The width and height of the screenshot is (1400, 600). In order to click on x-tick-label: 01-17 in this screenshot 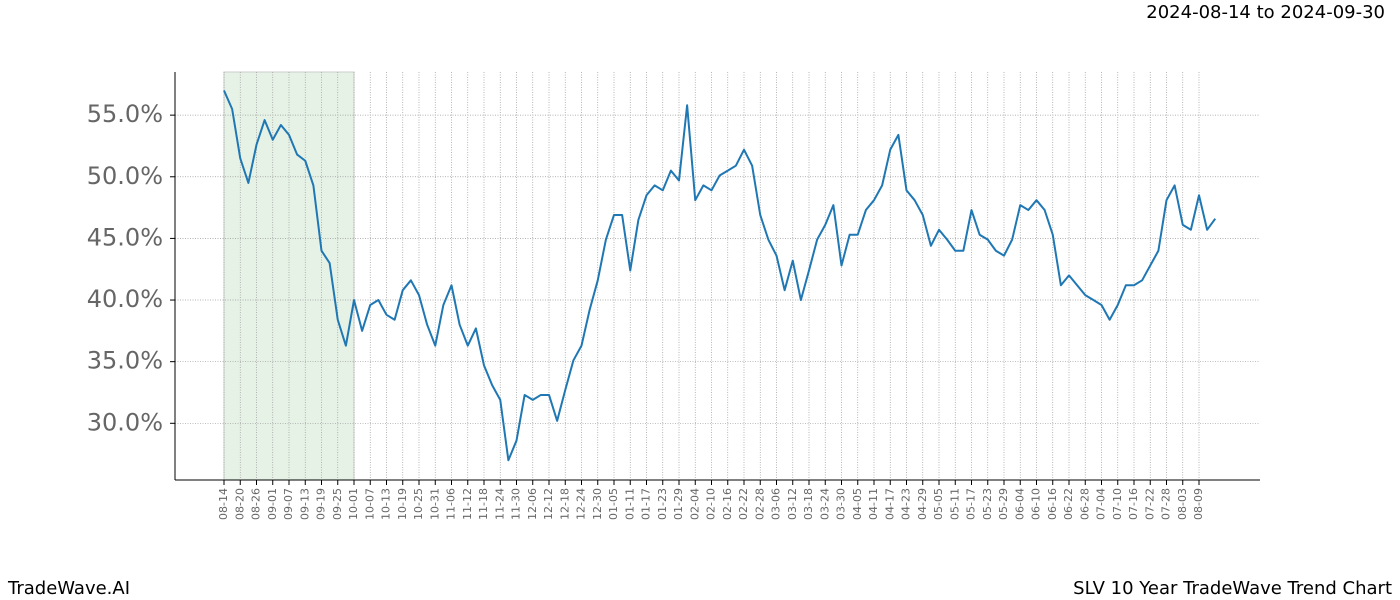, I will do `click(646, 504)`.